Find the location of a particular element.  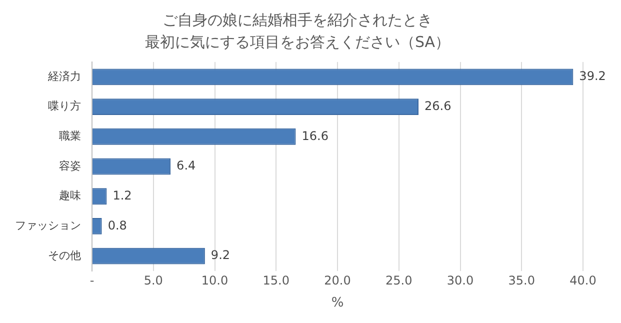

data-label: 0.8 is located at coordinates (117, 225).